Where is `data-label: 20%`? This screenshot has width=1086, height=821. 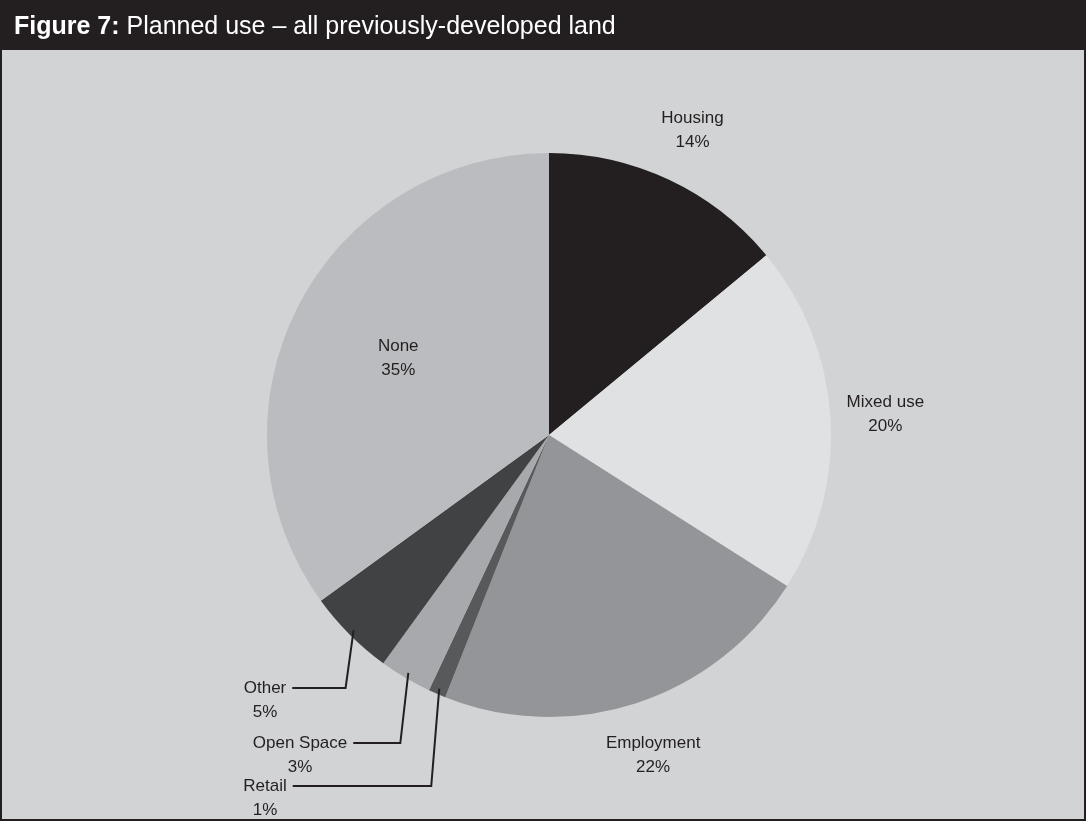
data-label: 20% is located at coordinates (885, 425).